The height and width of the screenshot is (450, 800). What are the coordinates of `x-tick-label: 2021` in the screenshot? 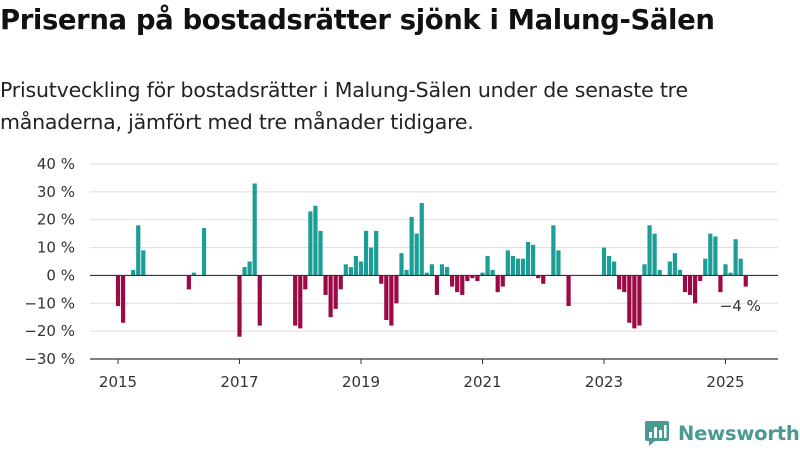 It's located at (482, 382).